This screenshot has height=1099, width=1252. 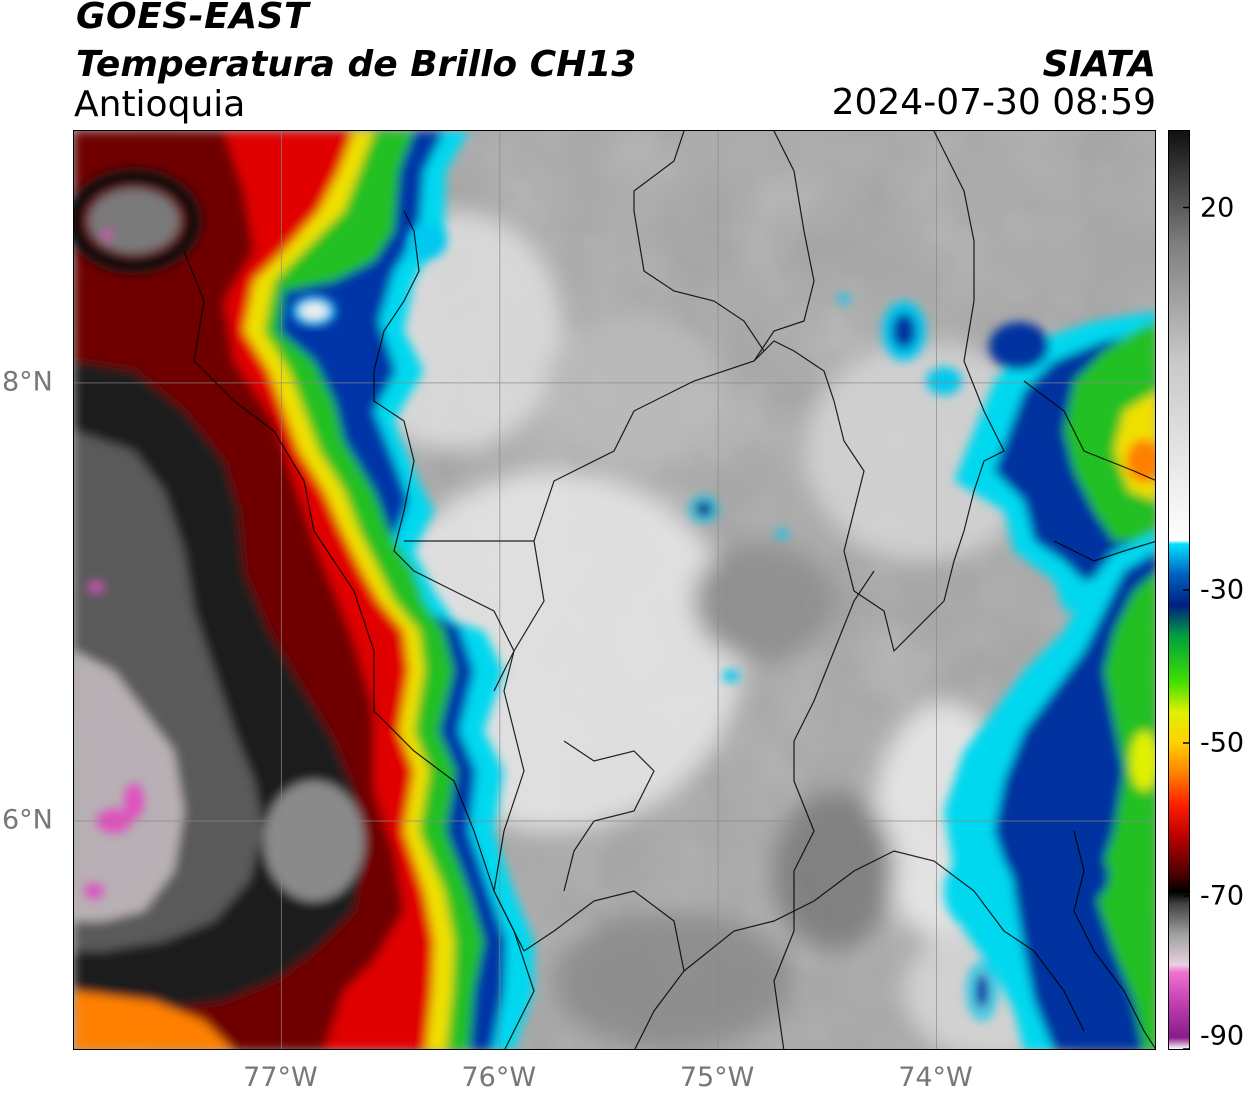 I want to click on colorbar, so click(x=1179, y=590).